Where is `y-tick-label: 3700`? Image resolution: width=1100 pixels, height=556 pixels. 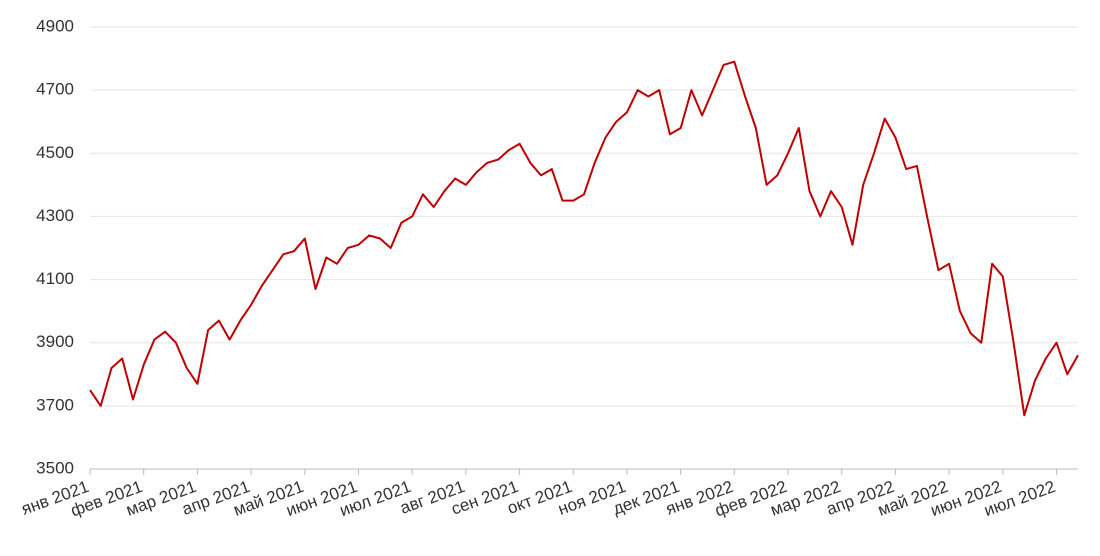 y-tick-label: 3700 is located at coordinates (55, 404).